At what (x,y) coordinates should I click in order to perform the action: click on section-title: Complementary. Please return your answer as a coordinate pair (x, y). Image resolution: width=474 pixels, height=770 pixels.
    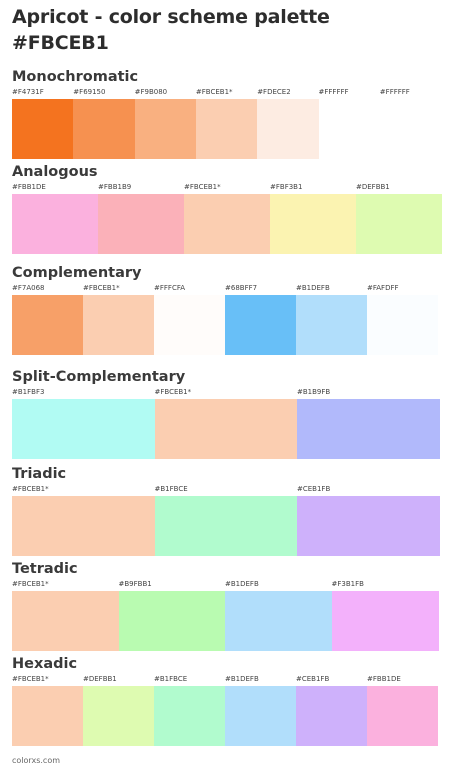
    Looking at the image, I should click on (77, 273).